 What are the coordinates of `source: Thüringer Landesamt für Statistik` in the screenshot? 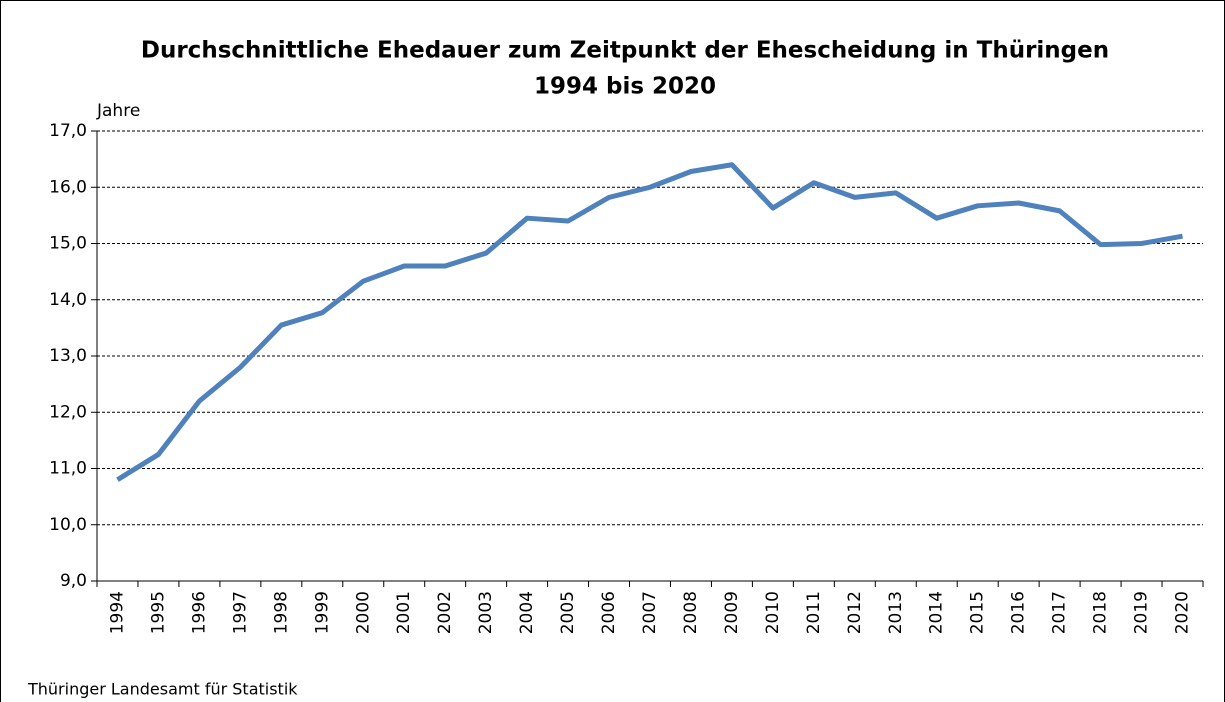 It's located at (162, 689).